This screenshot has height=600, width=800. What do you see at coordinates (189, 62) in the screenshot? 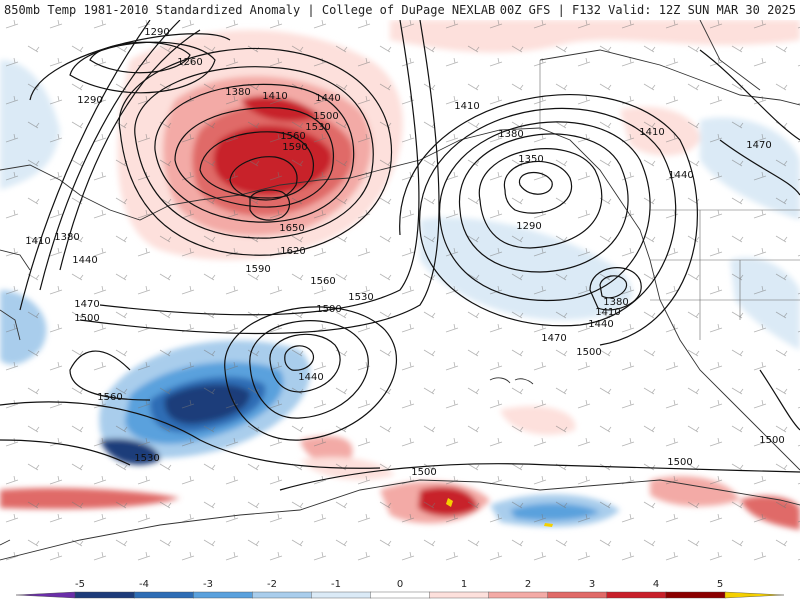
I see `contour-label: 1260` at bounding box center [189, 62].